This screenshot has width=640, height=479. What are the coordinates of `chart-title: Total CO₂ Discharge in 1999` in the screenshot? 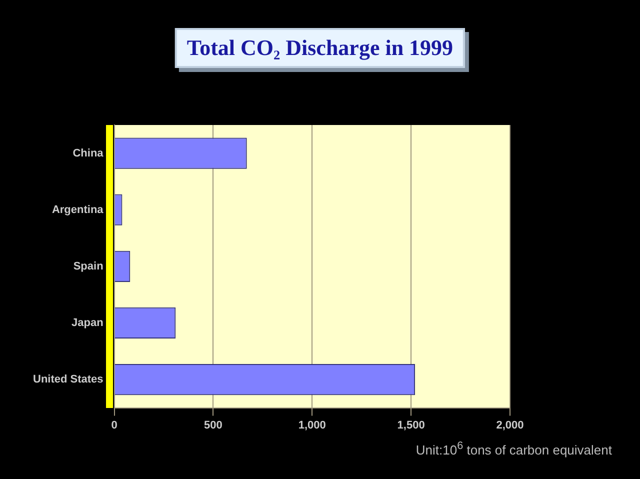 It's located at (320, 48).